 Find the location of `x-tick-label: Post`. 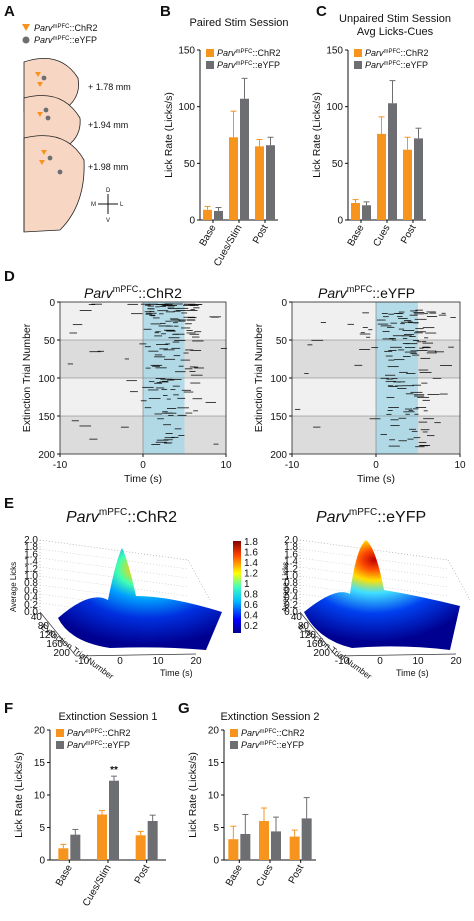

x-tick-label: Post is located at coordinates (409, 234).